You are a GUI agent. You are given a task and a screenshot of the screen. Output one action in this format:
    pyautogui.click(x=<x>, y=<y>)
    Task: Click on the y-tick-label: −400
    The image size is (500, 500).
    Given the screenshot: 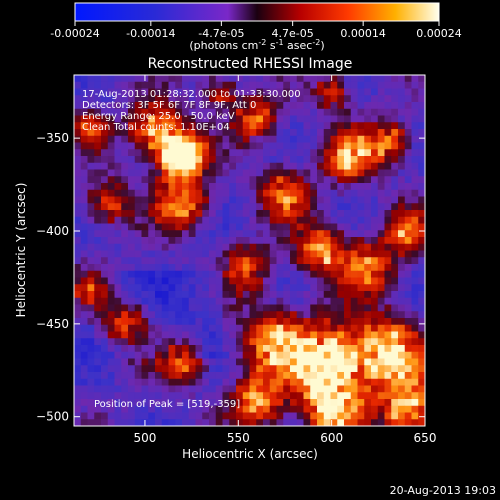 What is the action you would take?
    pyautogui.click(x=52, y=231)
    